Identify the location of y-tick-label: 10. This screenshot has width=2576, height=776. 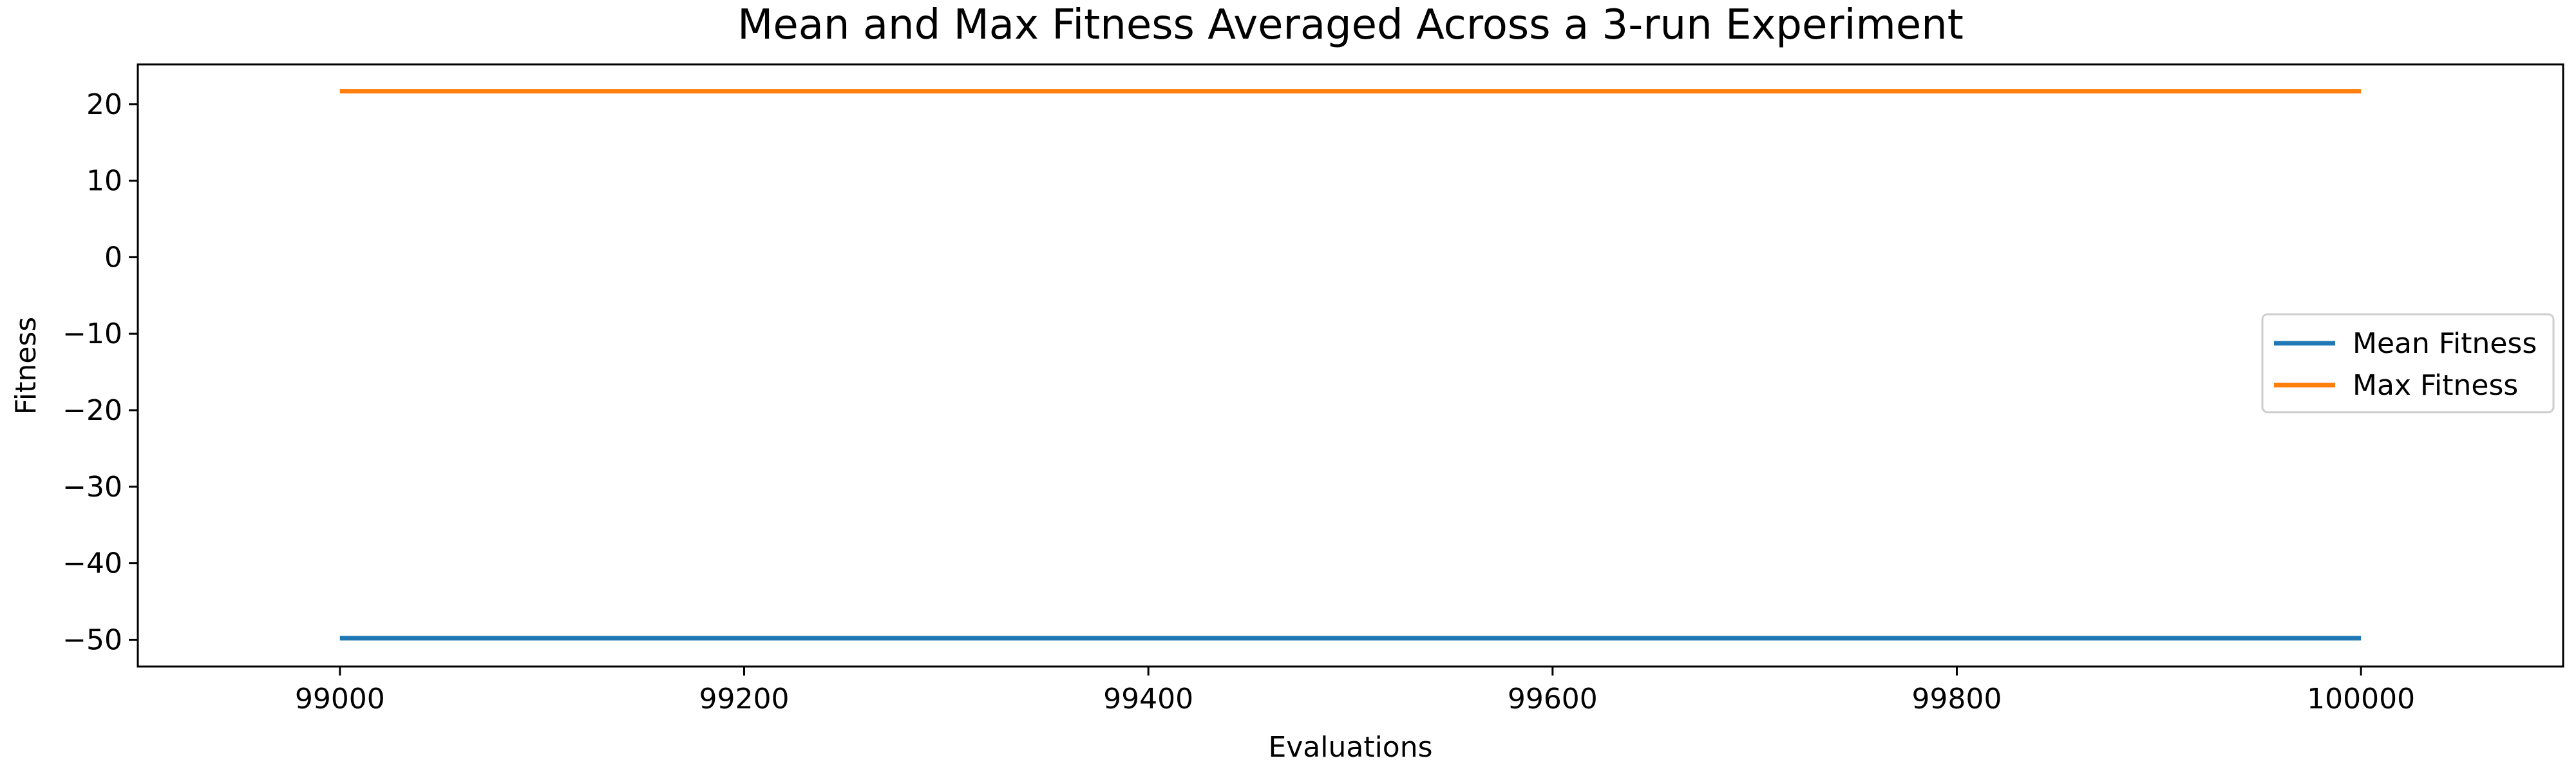
(104, 182).